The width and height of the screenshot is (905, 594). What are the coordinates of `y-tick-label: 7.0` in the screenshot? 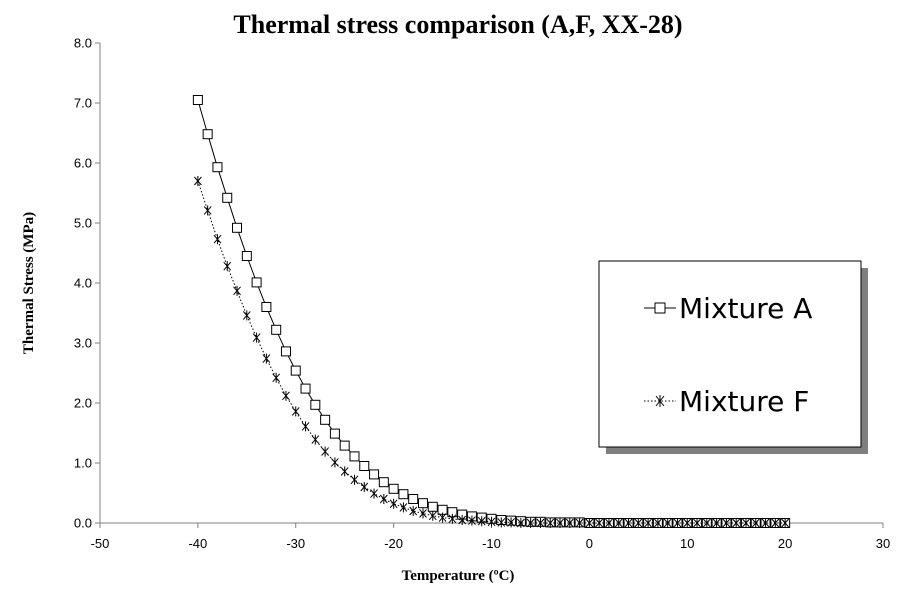 It's located at (83, 103).